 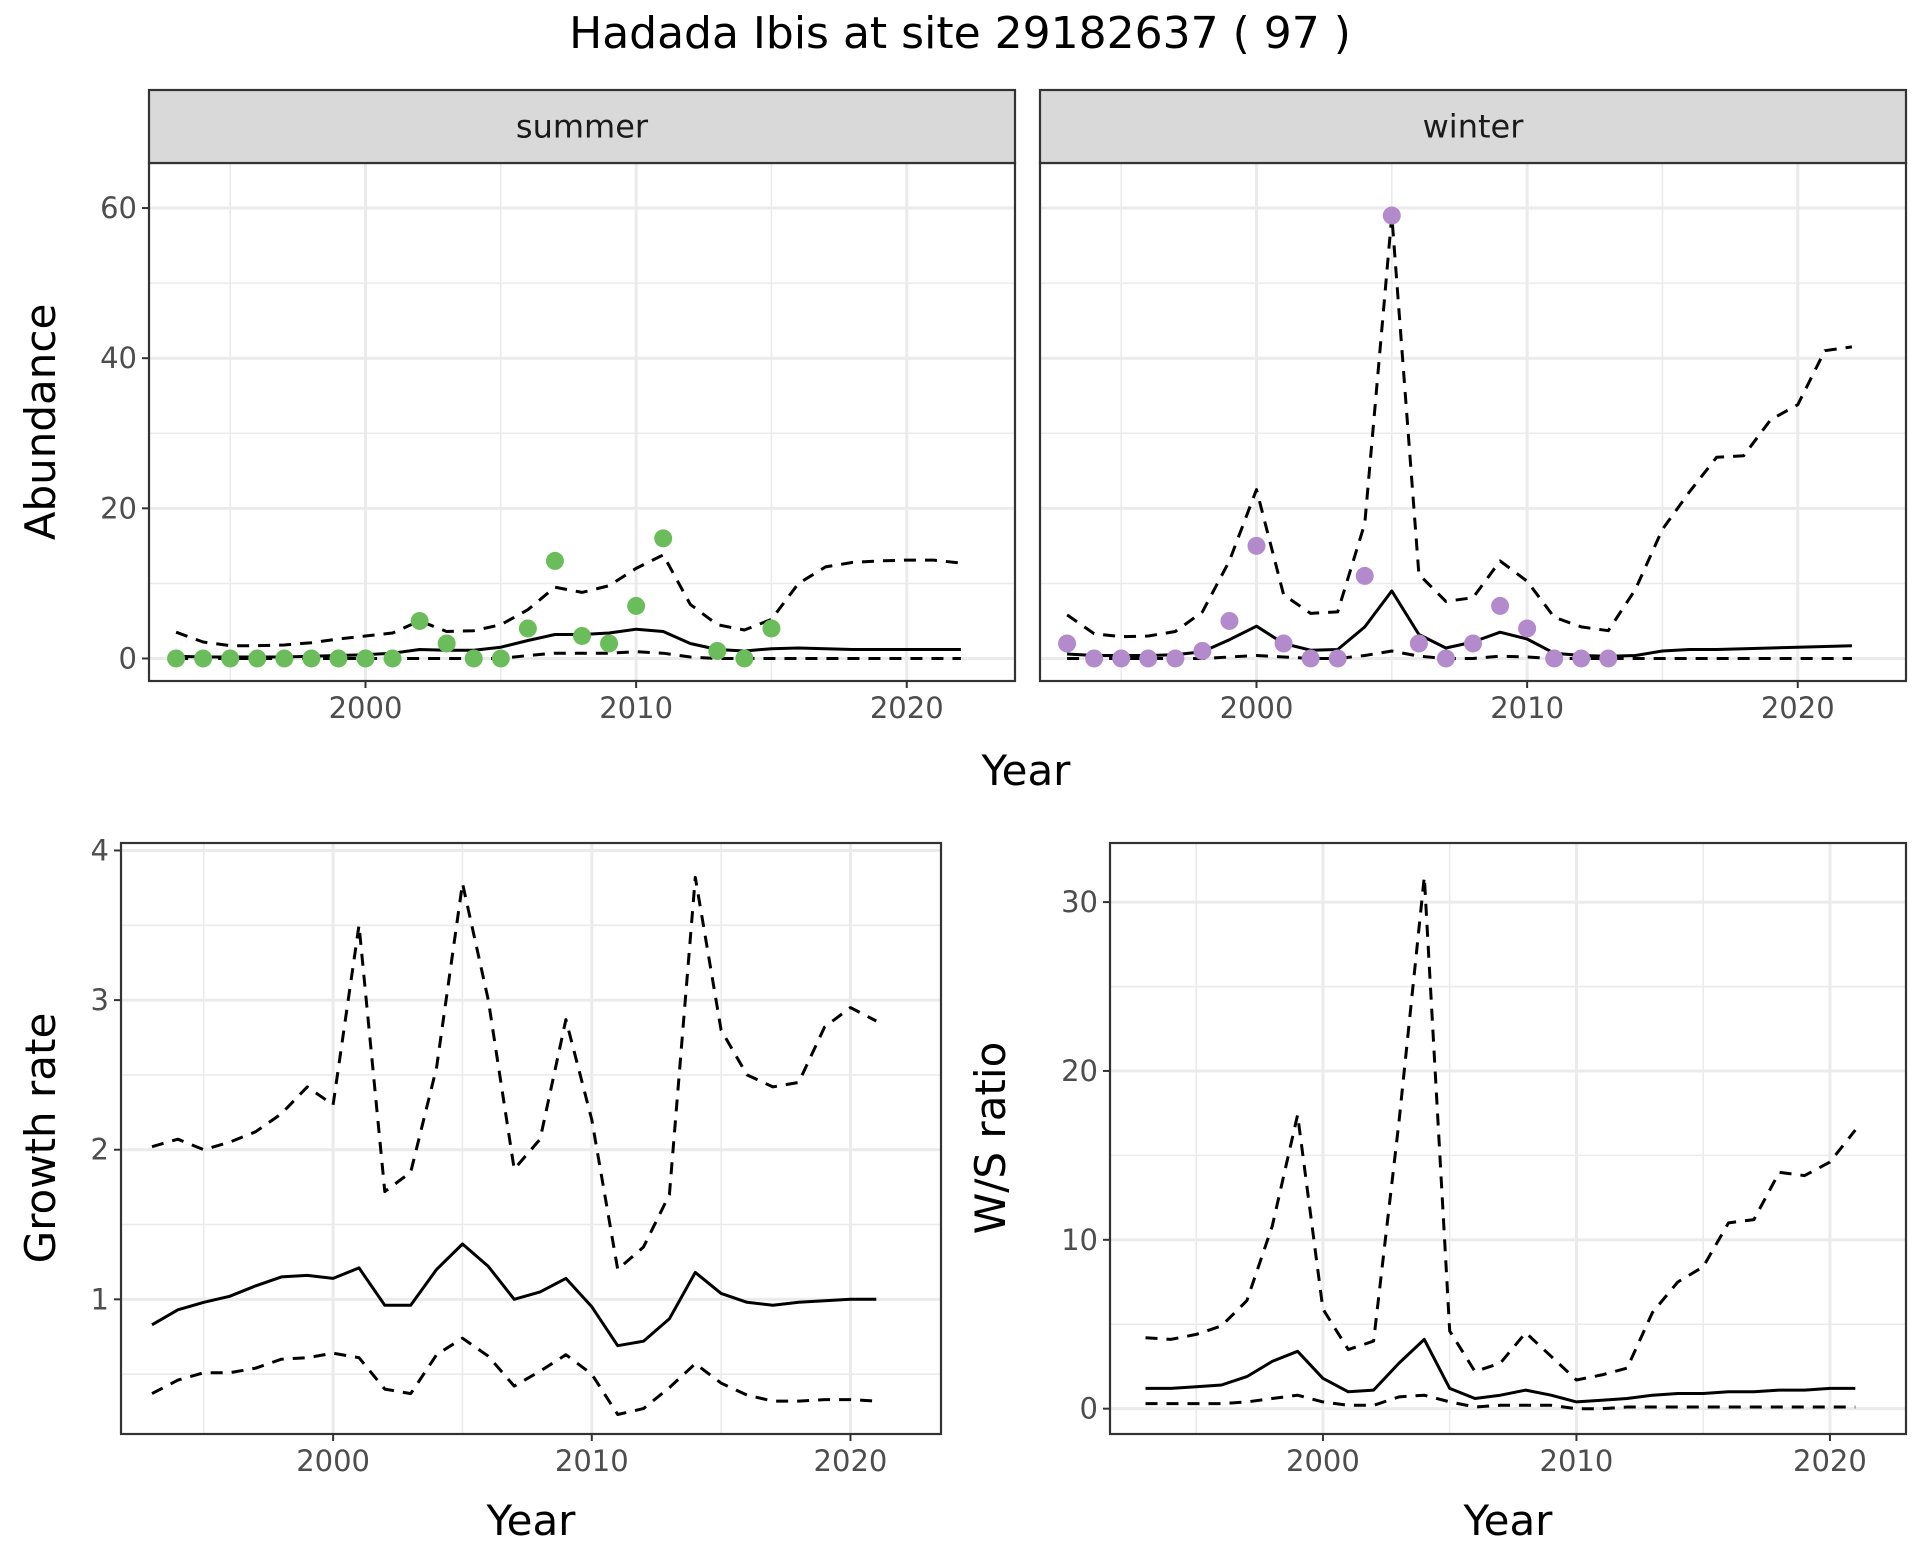 What do you see at coordinates (118, 508) in the screenshot?
I see `abundance-y-tick-label: 20` at bounding box center [118, 508].